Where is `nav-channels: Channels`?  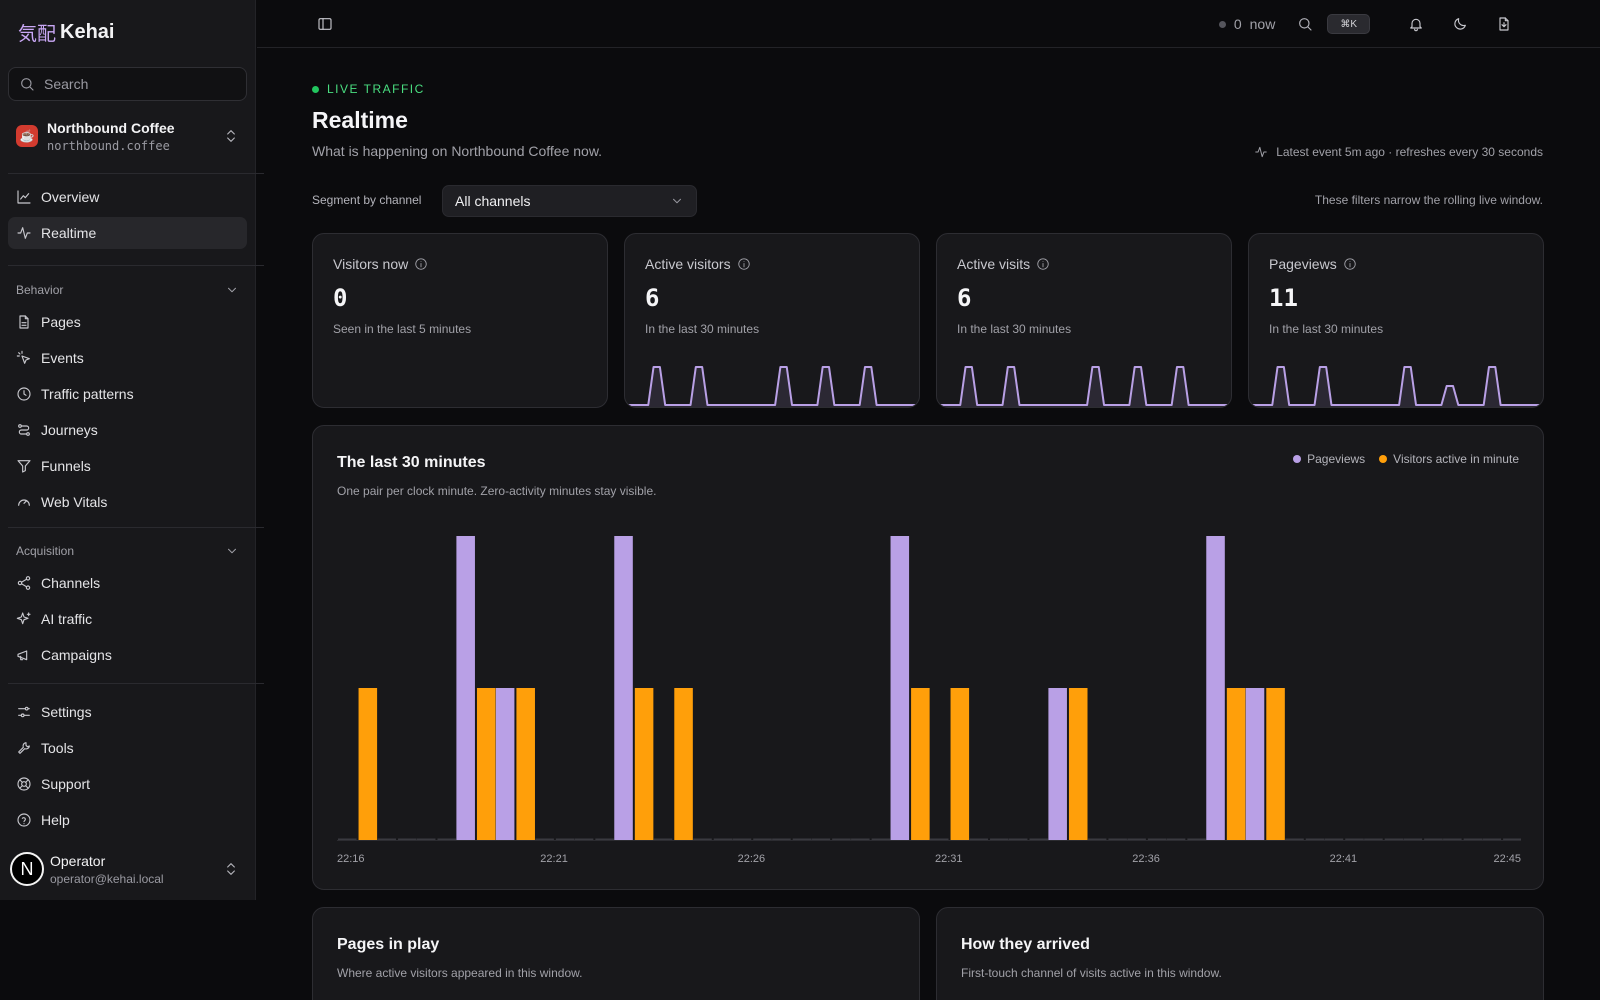 nav-channels: Channels is located at coordinates (127, 583).